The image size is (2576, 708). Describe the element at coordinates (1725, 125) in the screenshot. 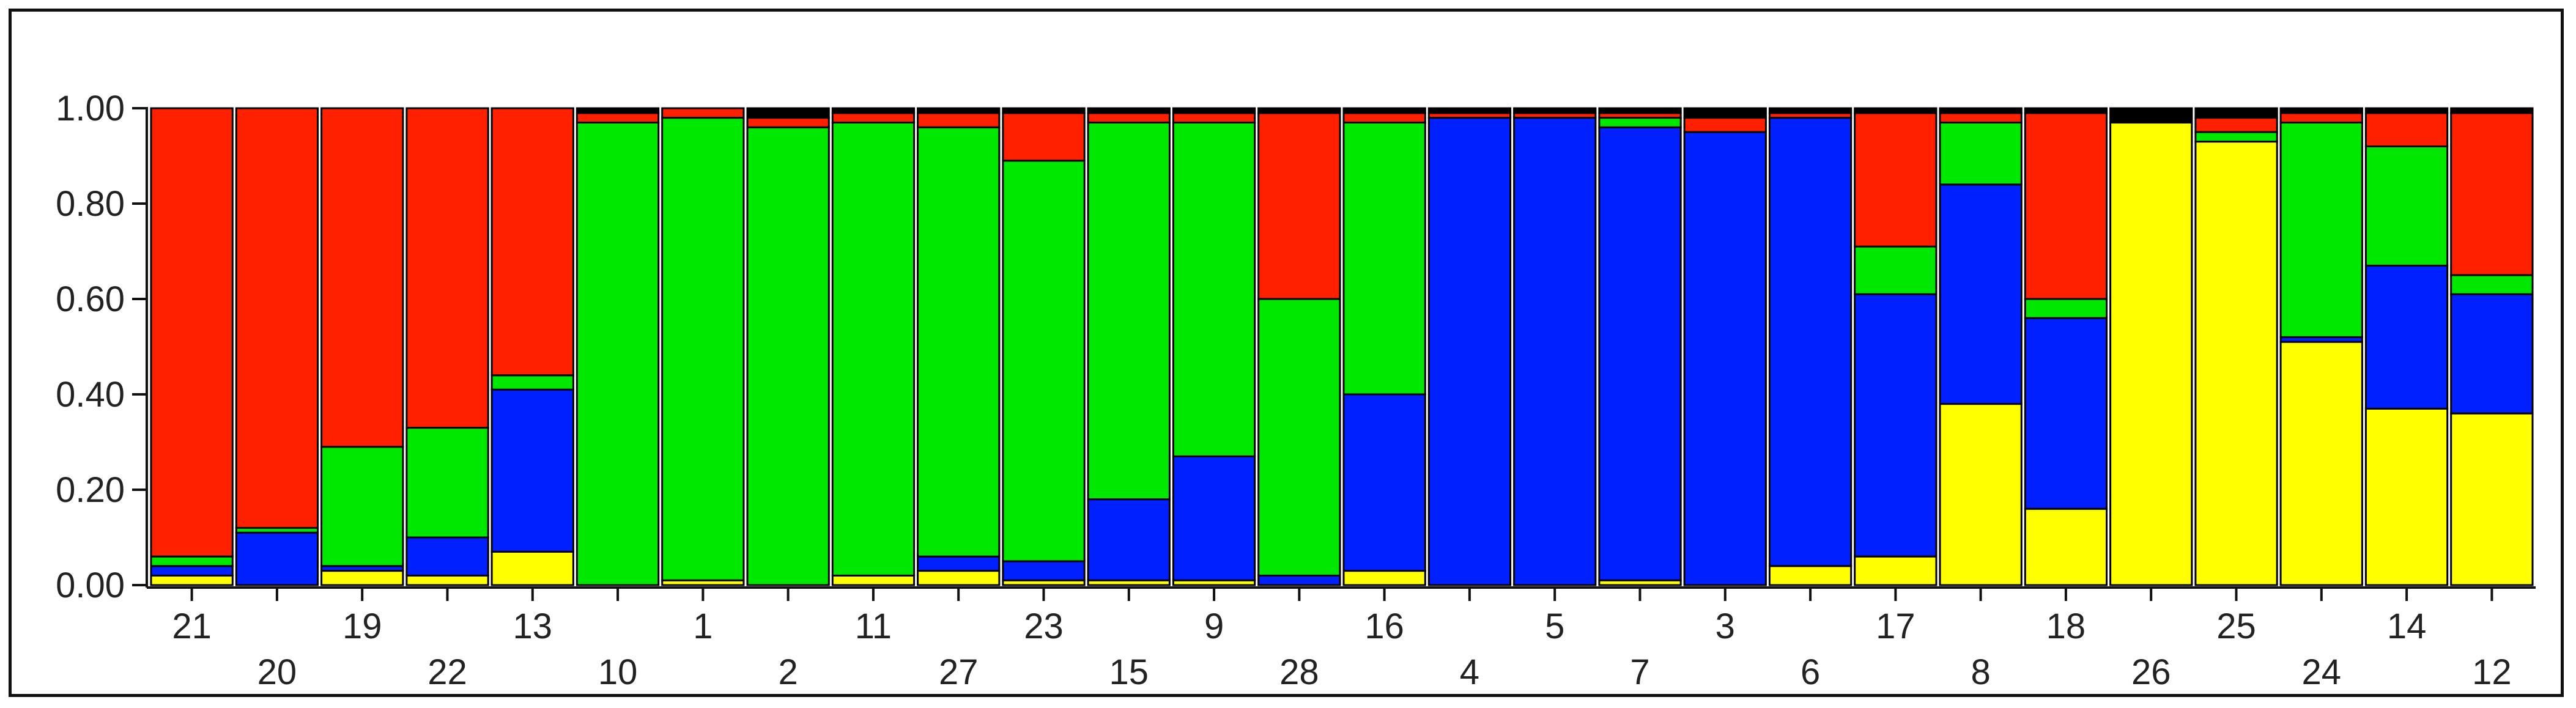

I see `bar-segment-3-s3` at that location.